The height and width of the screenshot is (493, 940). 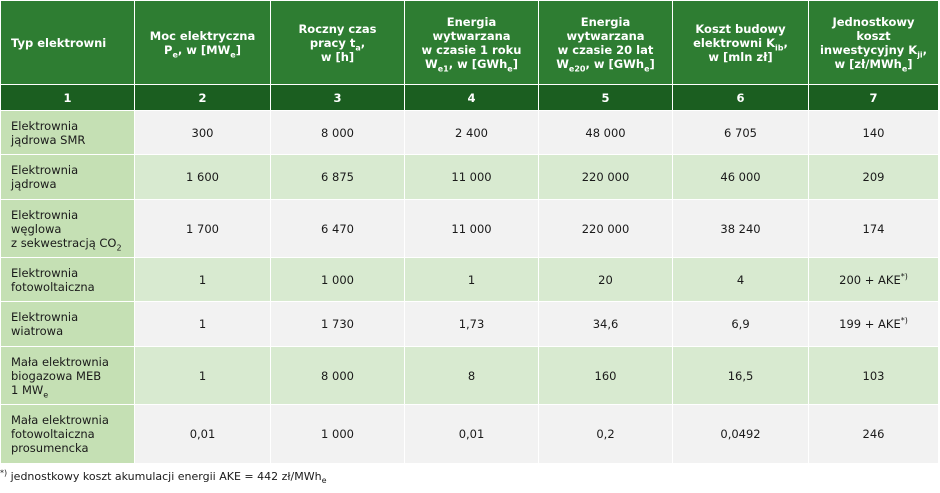 What do you see at coordinates (337, 177) in the screenshot?
I see `table-cell: 6 875` at bounding box center [337, 177].